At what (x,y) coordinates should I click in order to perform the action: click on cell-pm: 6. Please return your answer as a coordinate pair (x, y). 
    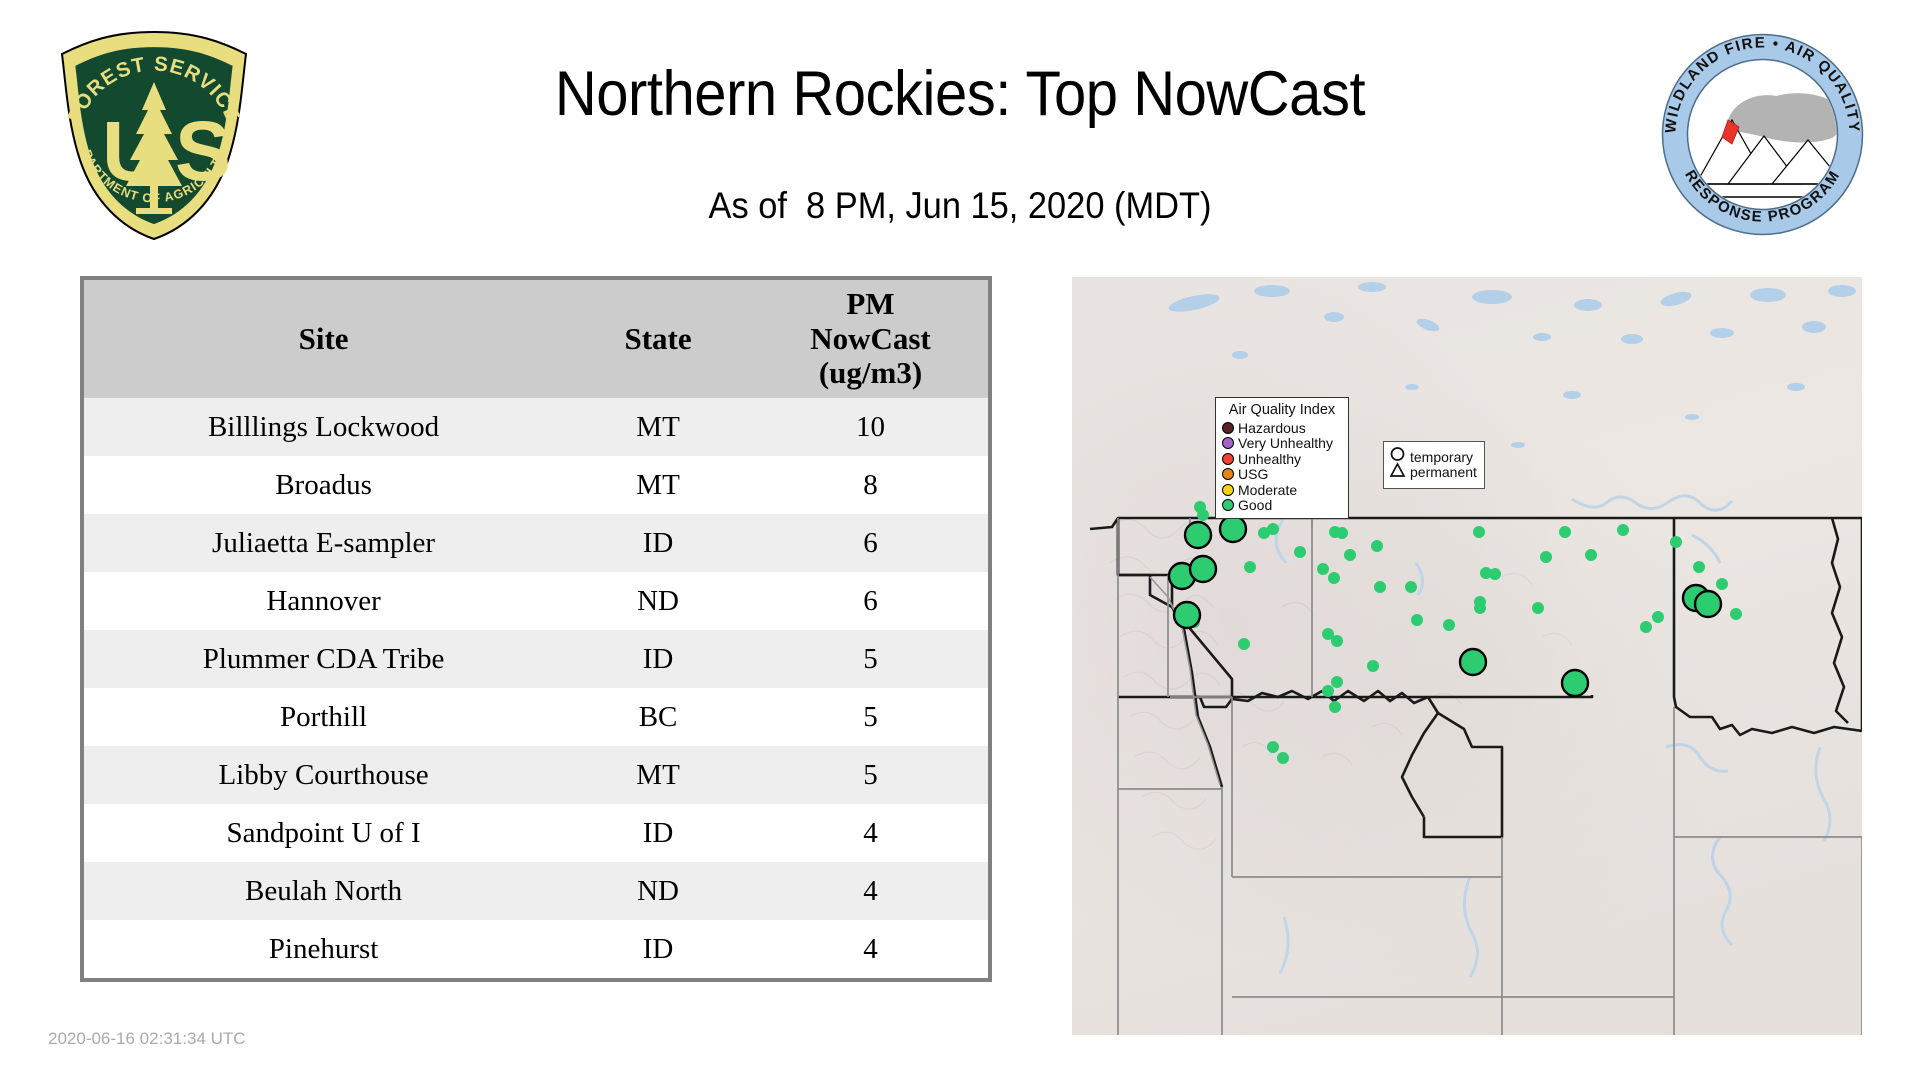
    Looking at the image, I should click on (870, 600).